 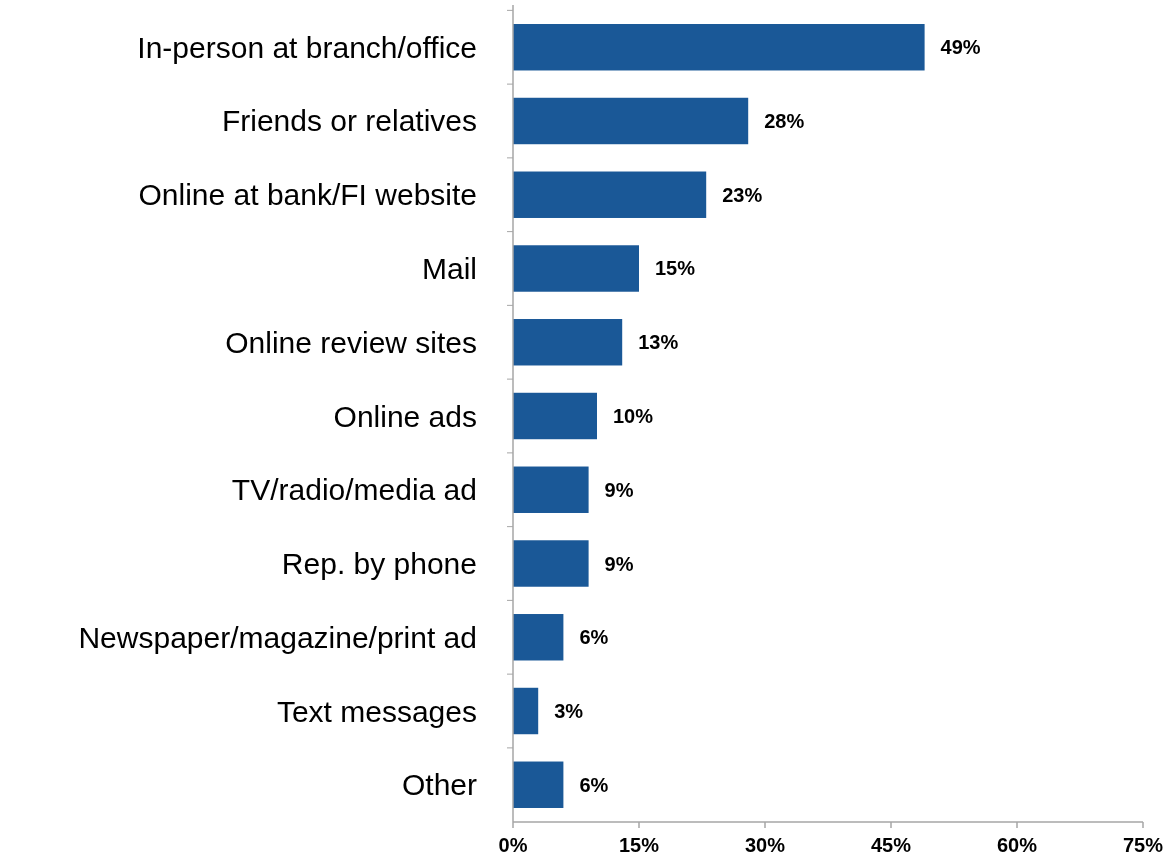 What do you see at coordinates (449, 268) in the screenshot?
I see `y-tick-label: Mail` at bounding box center [449, 268].